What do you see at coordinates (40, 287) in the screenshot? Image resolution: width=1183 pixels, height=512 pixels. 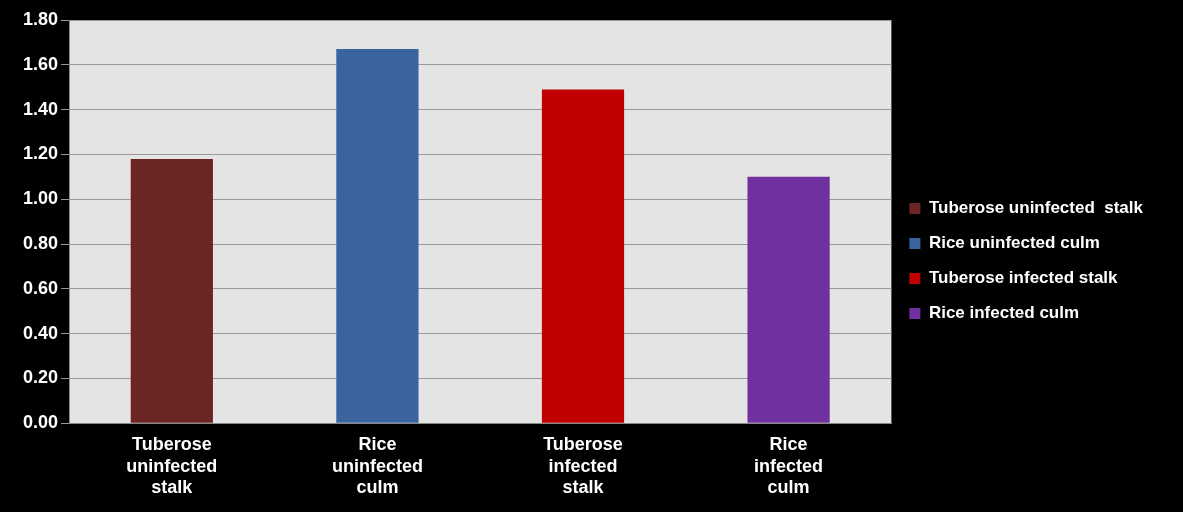 I see `y-tick-label: 0.60` at bounding box center [40, 287].